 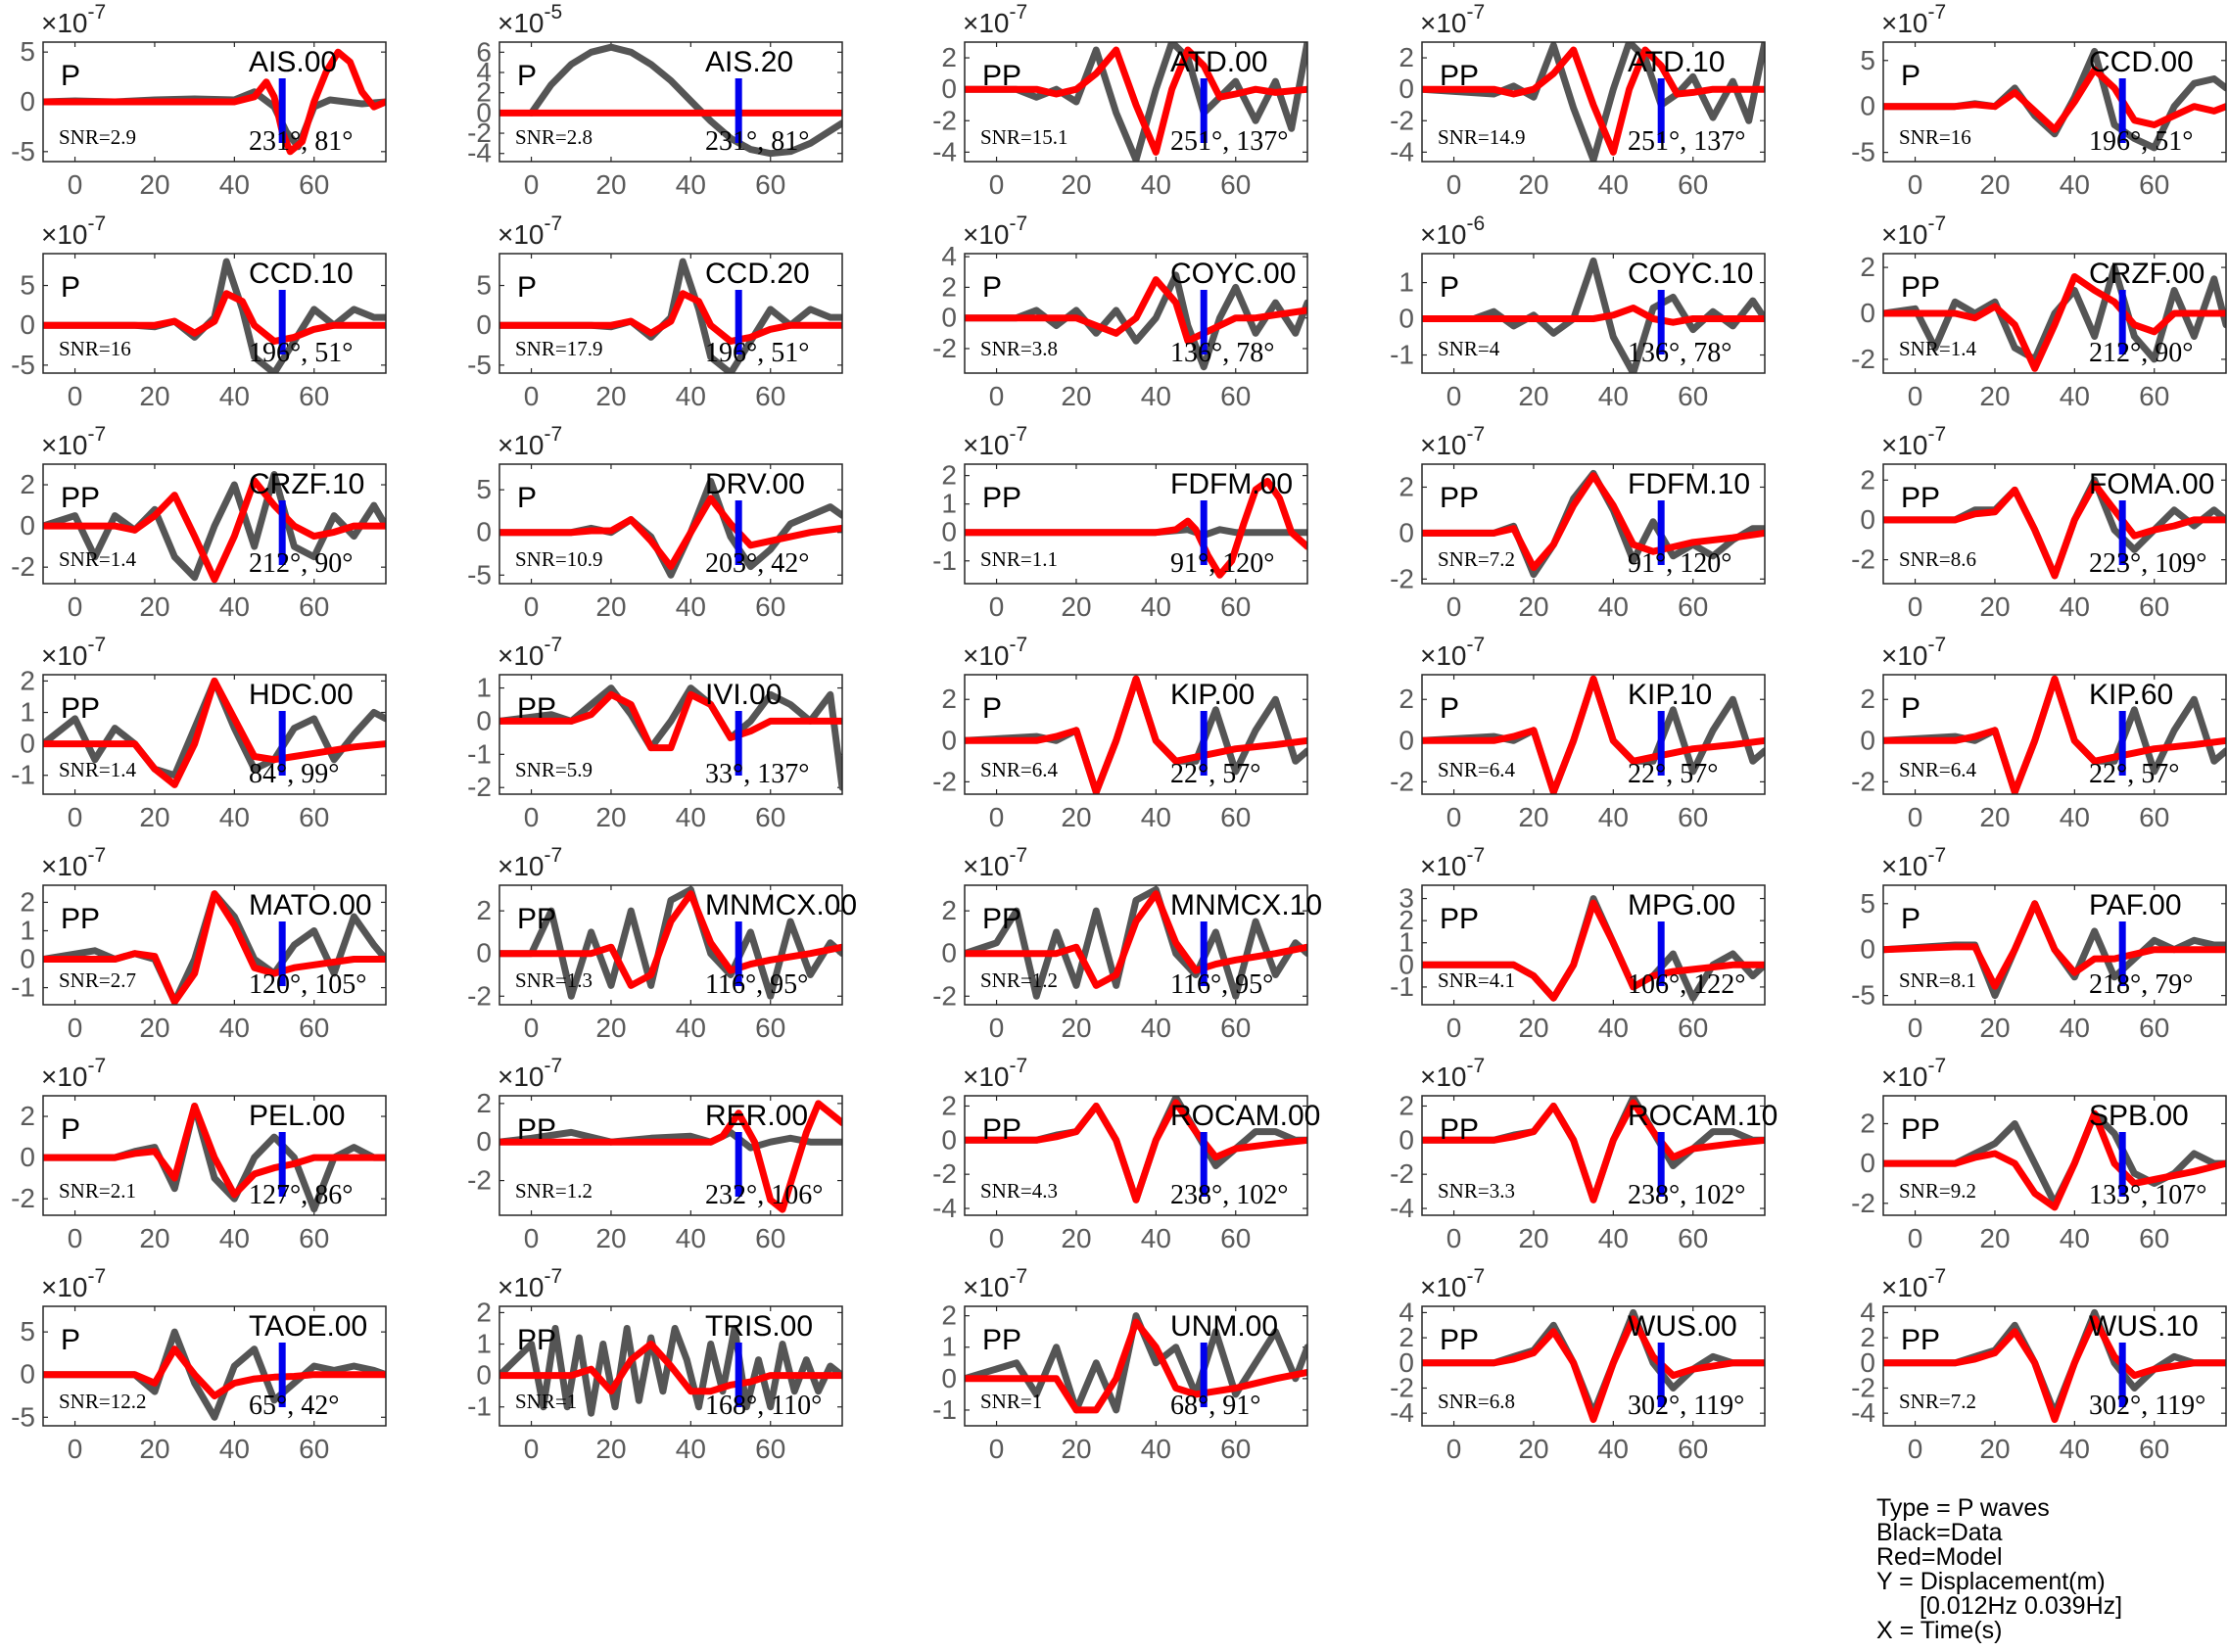 What do you see at coordinates (307, 484) in the screenshot?
I see `station-label: CRZF.10` at bounding box center [307, 484].